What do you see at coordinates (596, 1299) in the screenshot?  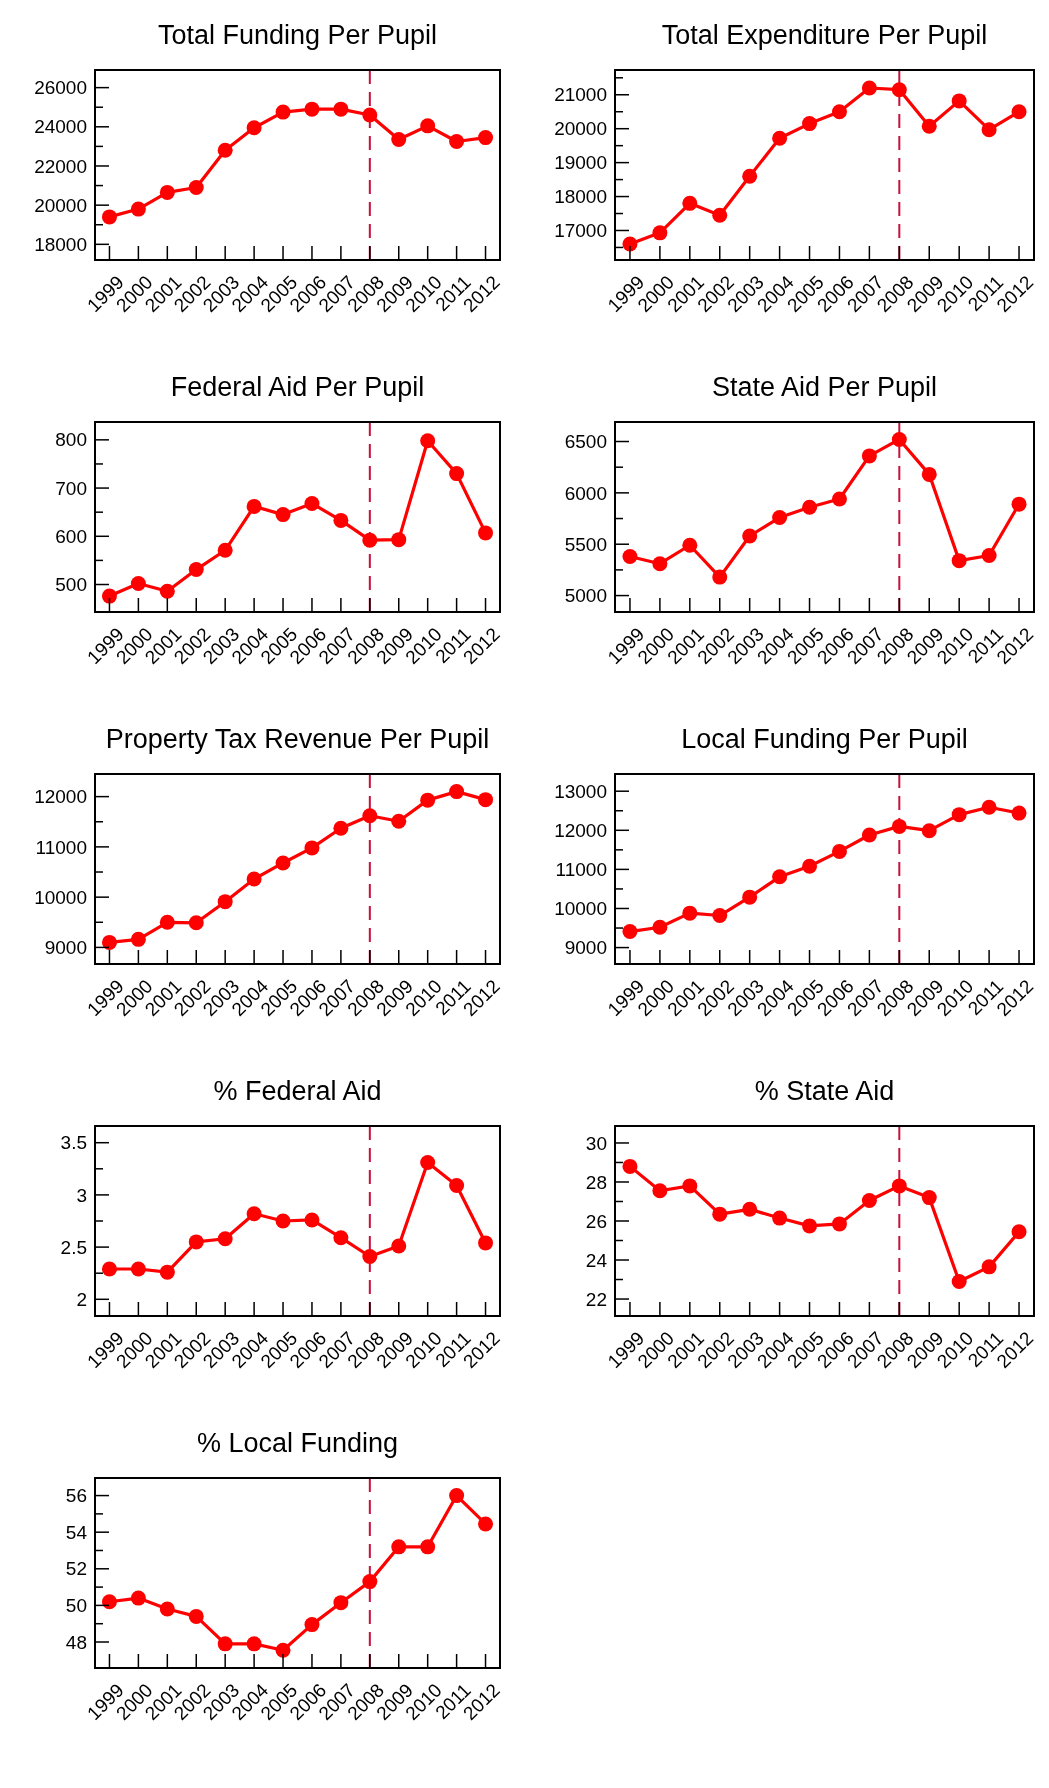 I see `y-tick-label: 22` at bounding box center [596, 1299].